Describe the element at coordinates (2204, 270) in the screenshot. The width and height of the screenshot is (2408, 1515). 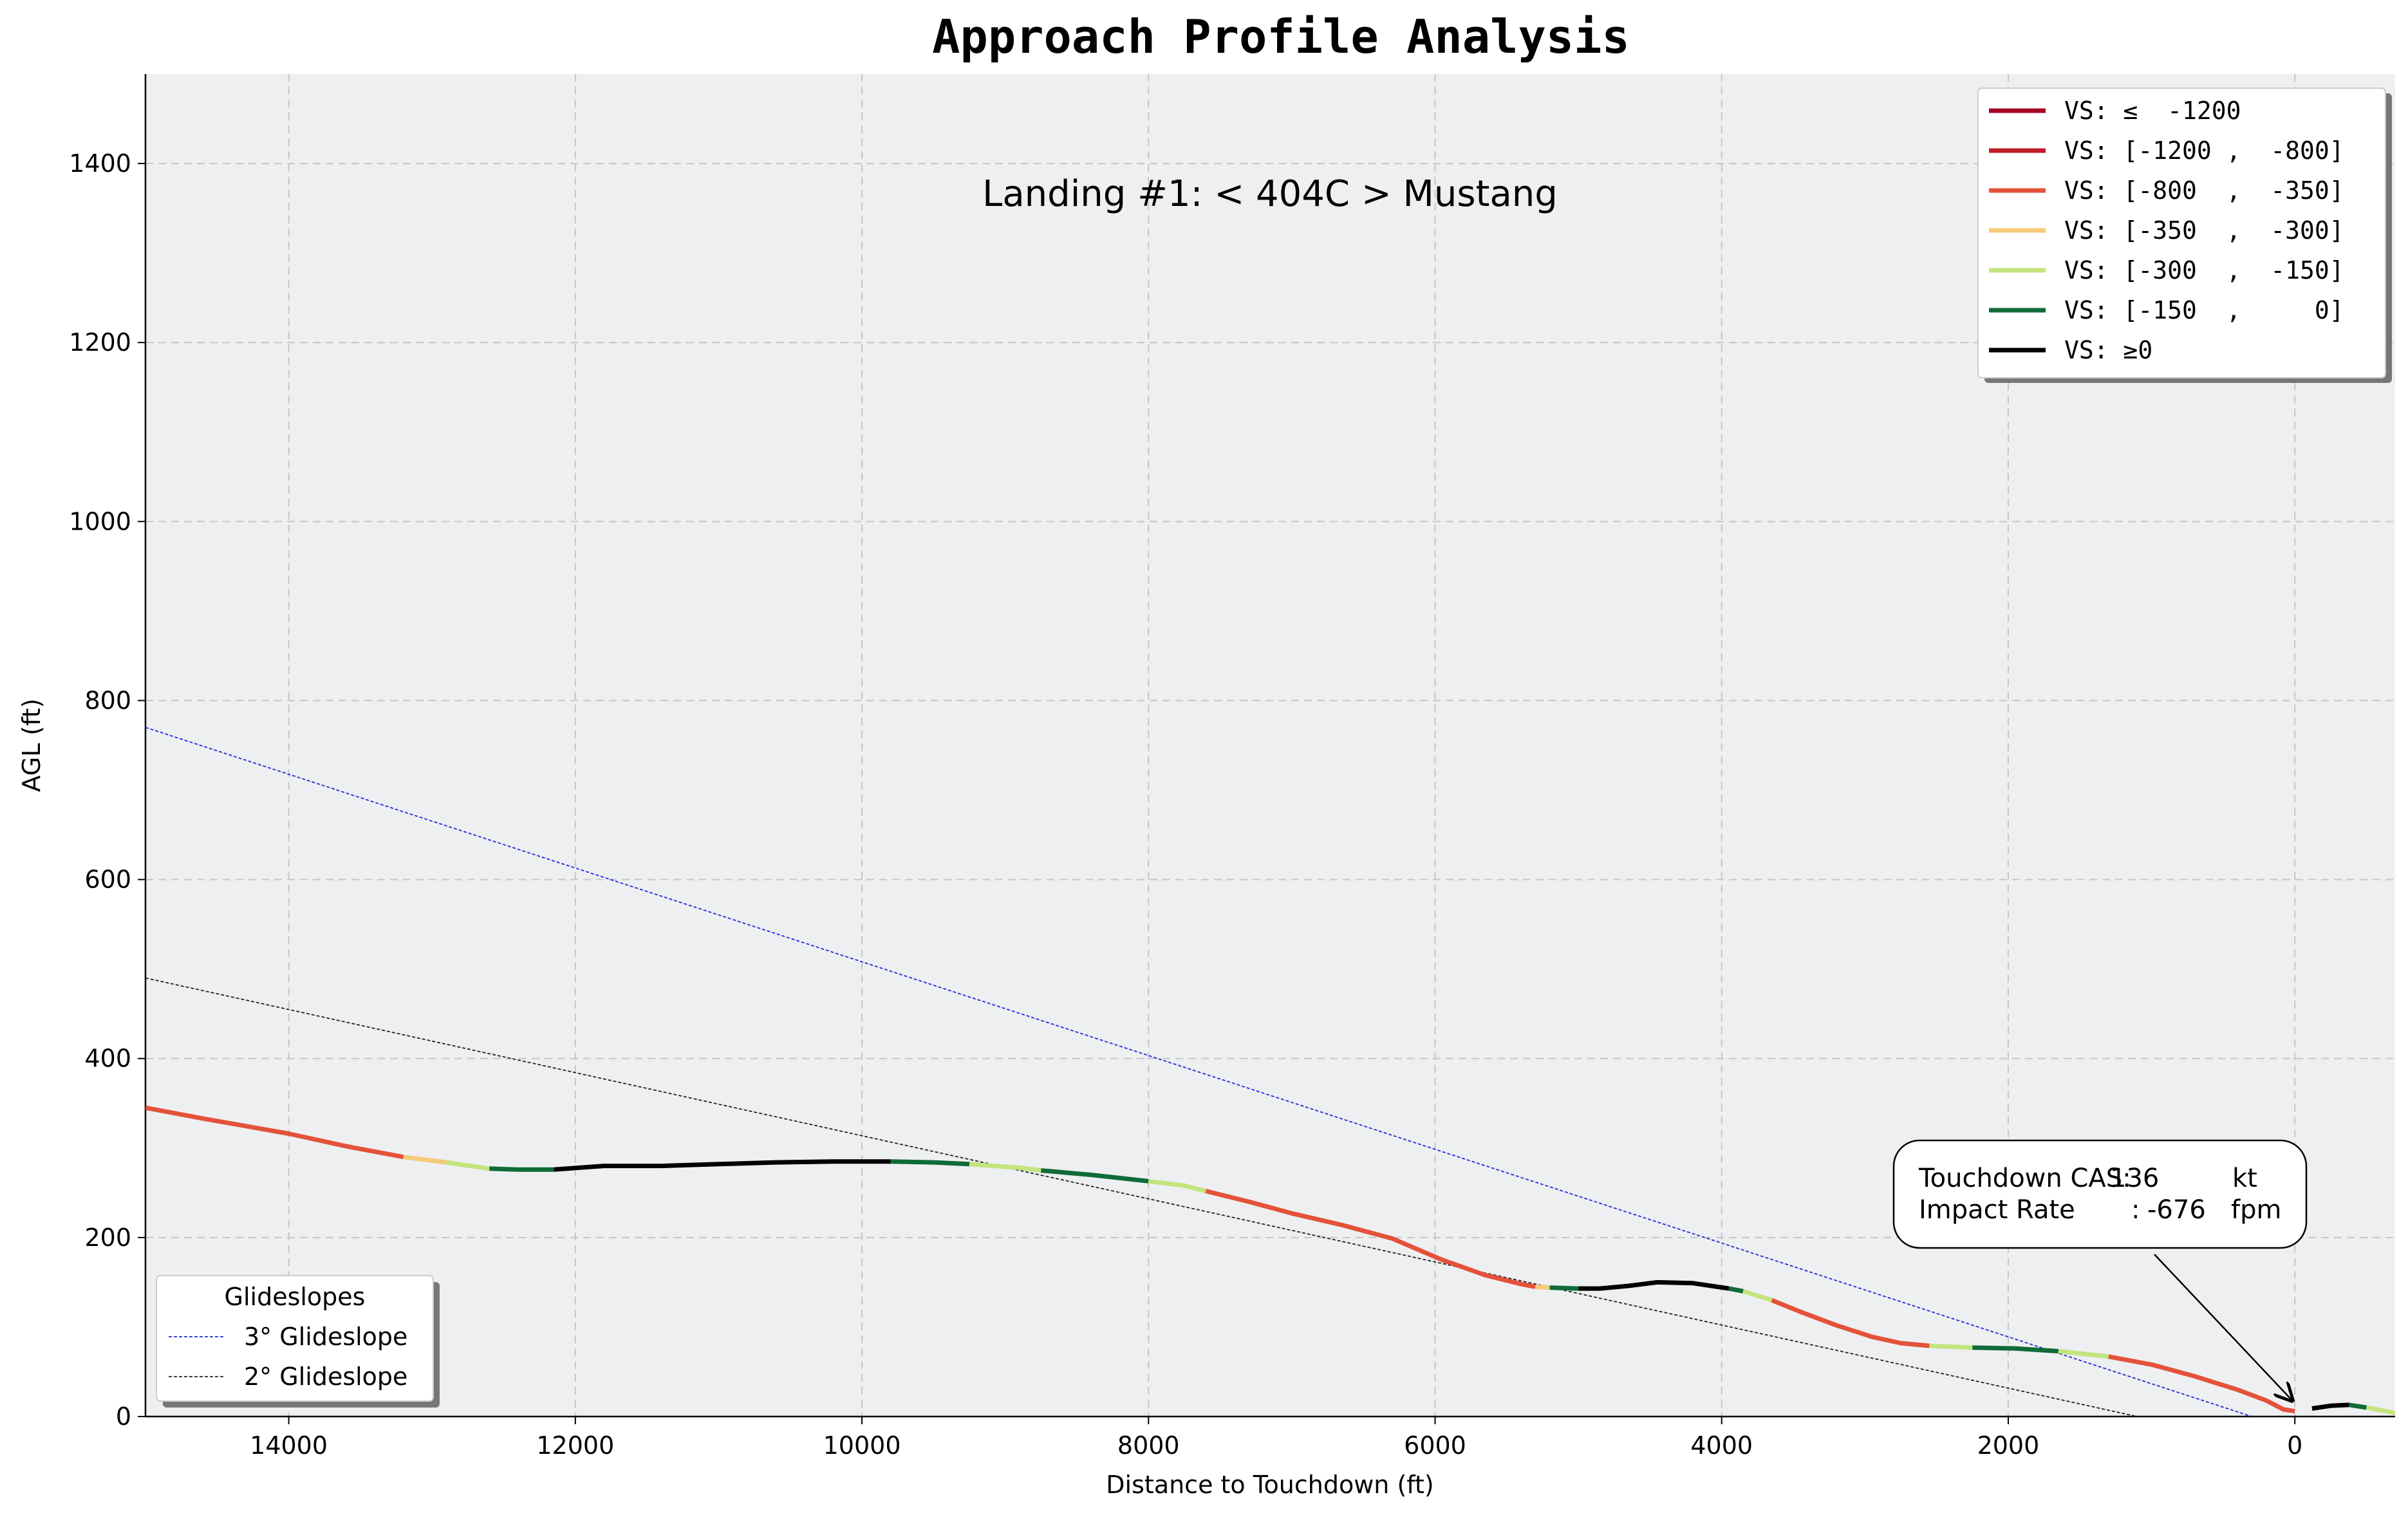
I see `vs-legend-label: VS: [-300 , -150]` at that location.